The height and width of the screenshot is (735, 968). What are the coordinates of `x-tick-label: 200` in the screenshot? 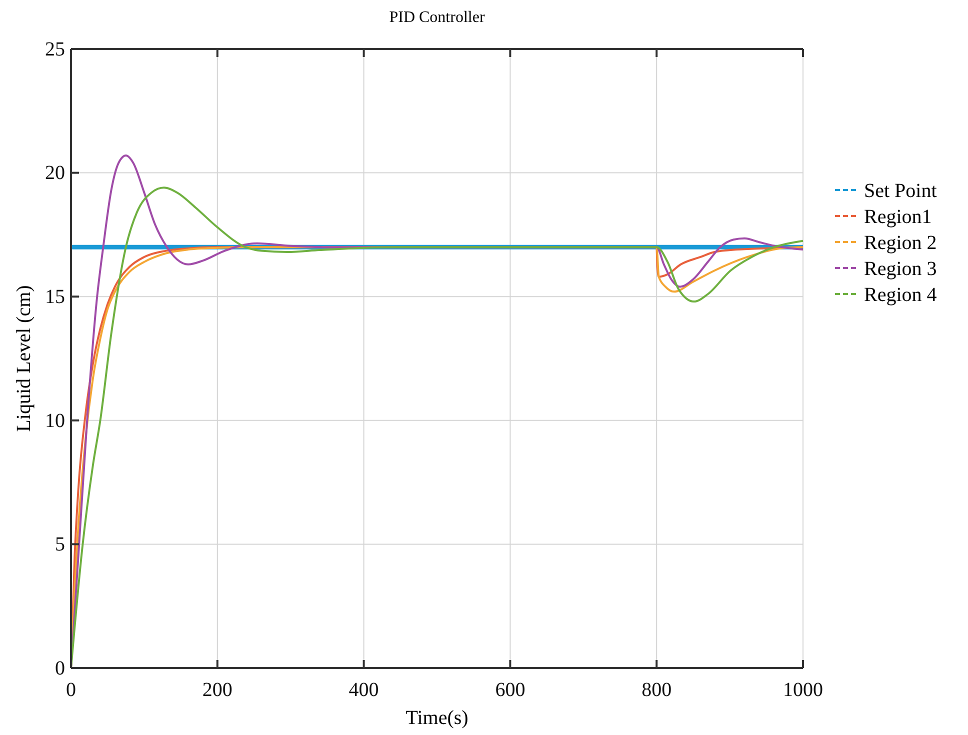 It's located at (217, 690).